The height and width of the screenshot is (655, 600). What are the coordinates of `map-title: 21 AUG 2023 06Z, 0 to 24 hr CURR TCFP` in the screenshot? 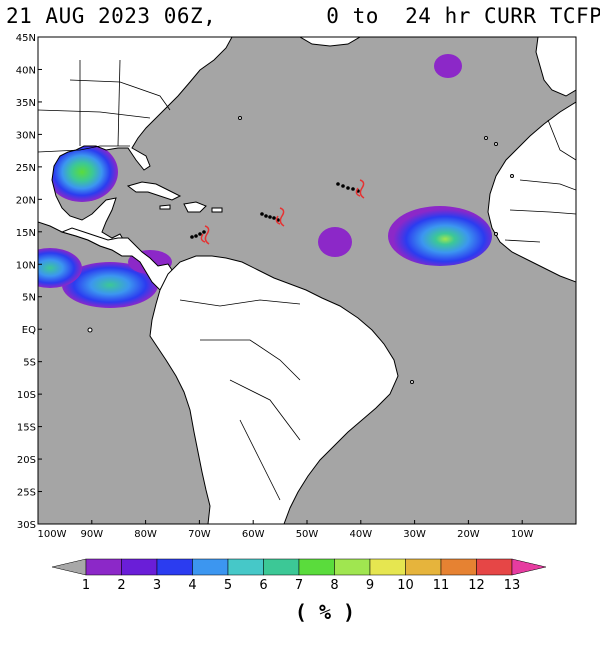 It's located at (300, 18).